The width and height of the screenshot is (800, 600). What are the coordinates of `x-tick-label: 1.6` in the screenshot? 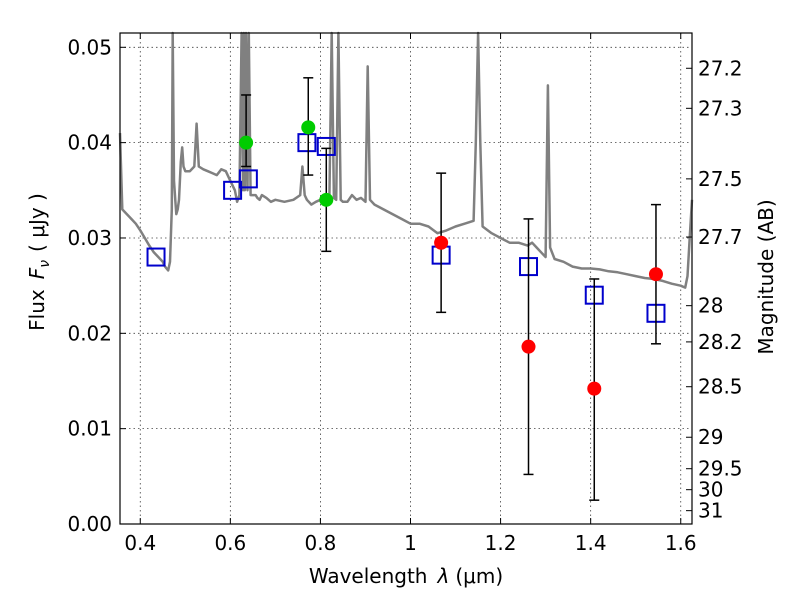 It's located at (681, 543).